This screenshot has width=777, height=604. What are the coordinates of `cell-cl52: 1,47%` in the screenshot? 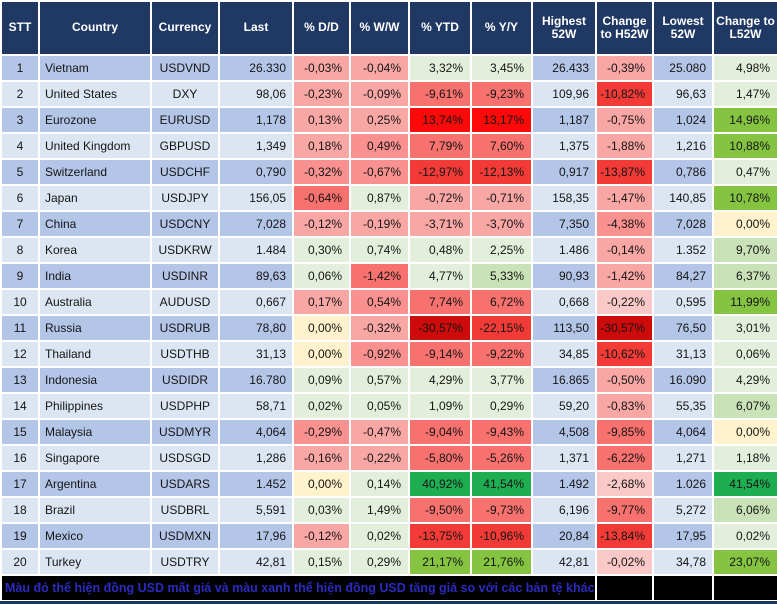 It's located at (744, 94).